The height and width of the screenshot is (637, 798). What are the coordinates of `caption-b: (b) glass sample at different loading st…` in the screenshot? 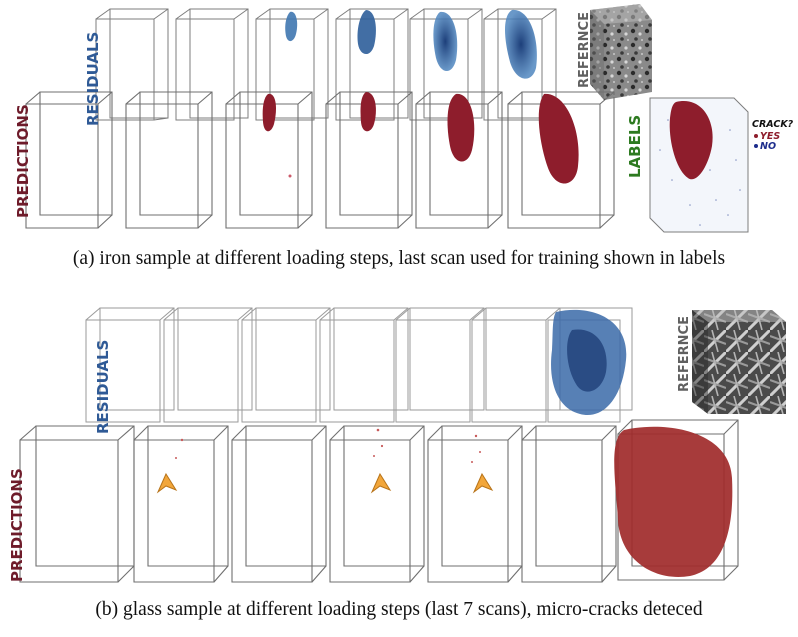 It's located at (399, 609).